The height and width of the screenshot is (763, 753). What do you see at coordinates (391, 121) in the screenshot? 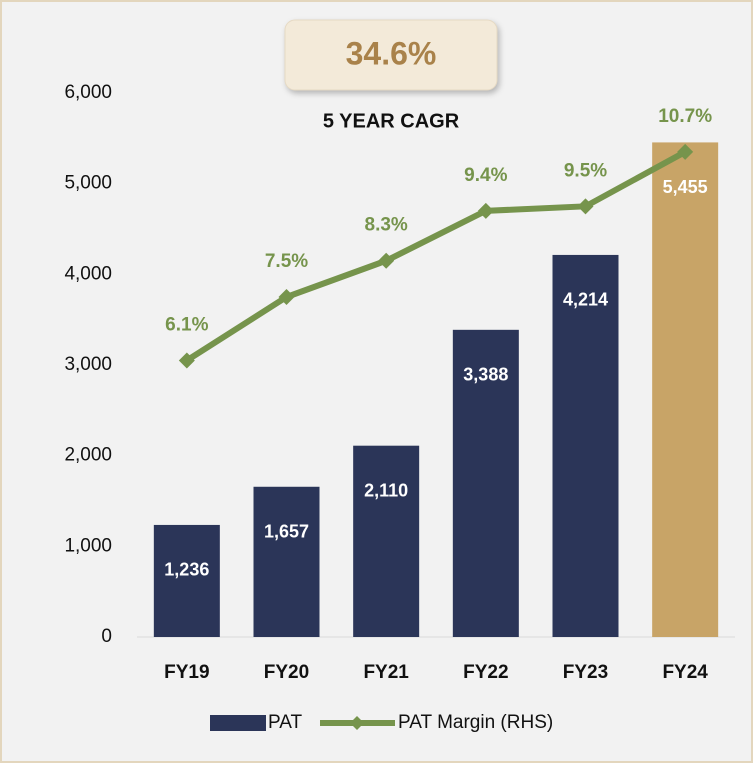
I see `cagr-label: 5 YEAR CAGR` at bounding box center [391, 121].